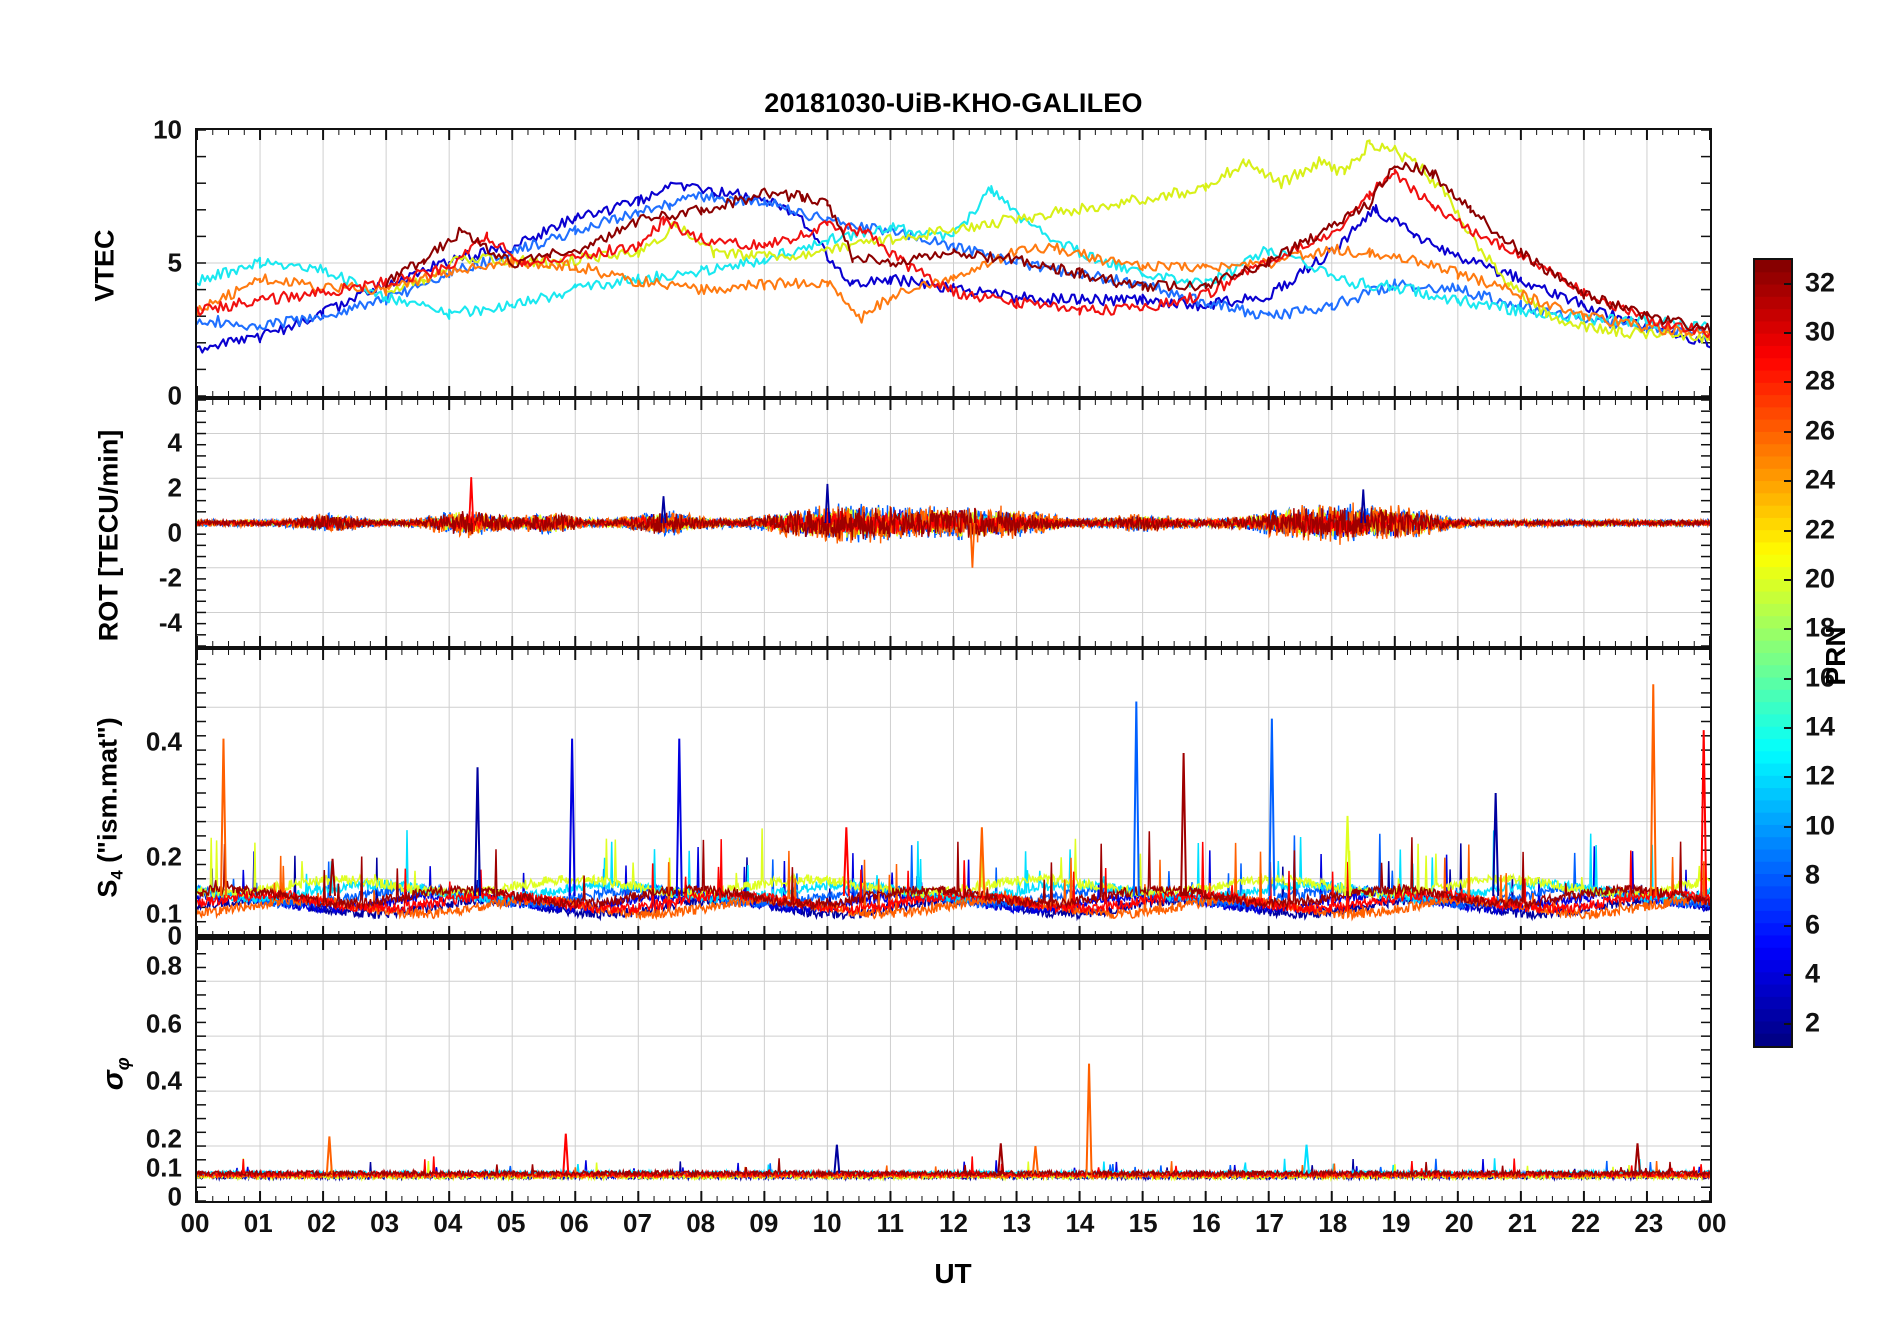  Describe the element at coordinates (1080, 1223) in the screenshot. I see `x-axis-tick-14: 14` at that location.